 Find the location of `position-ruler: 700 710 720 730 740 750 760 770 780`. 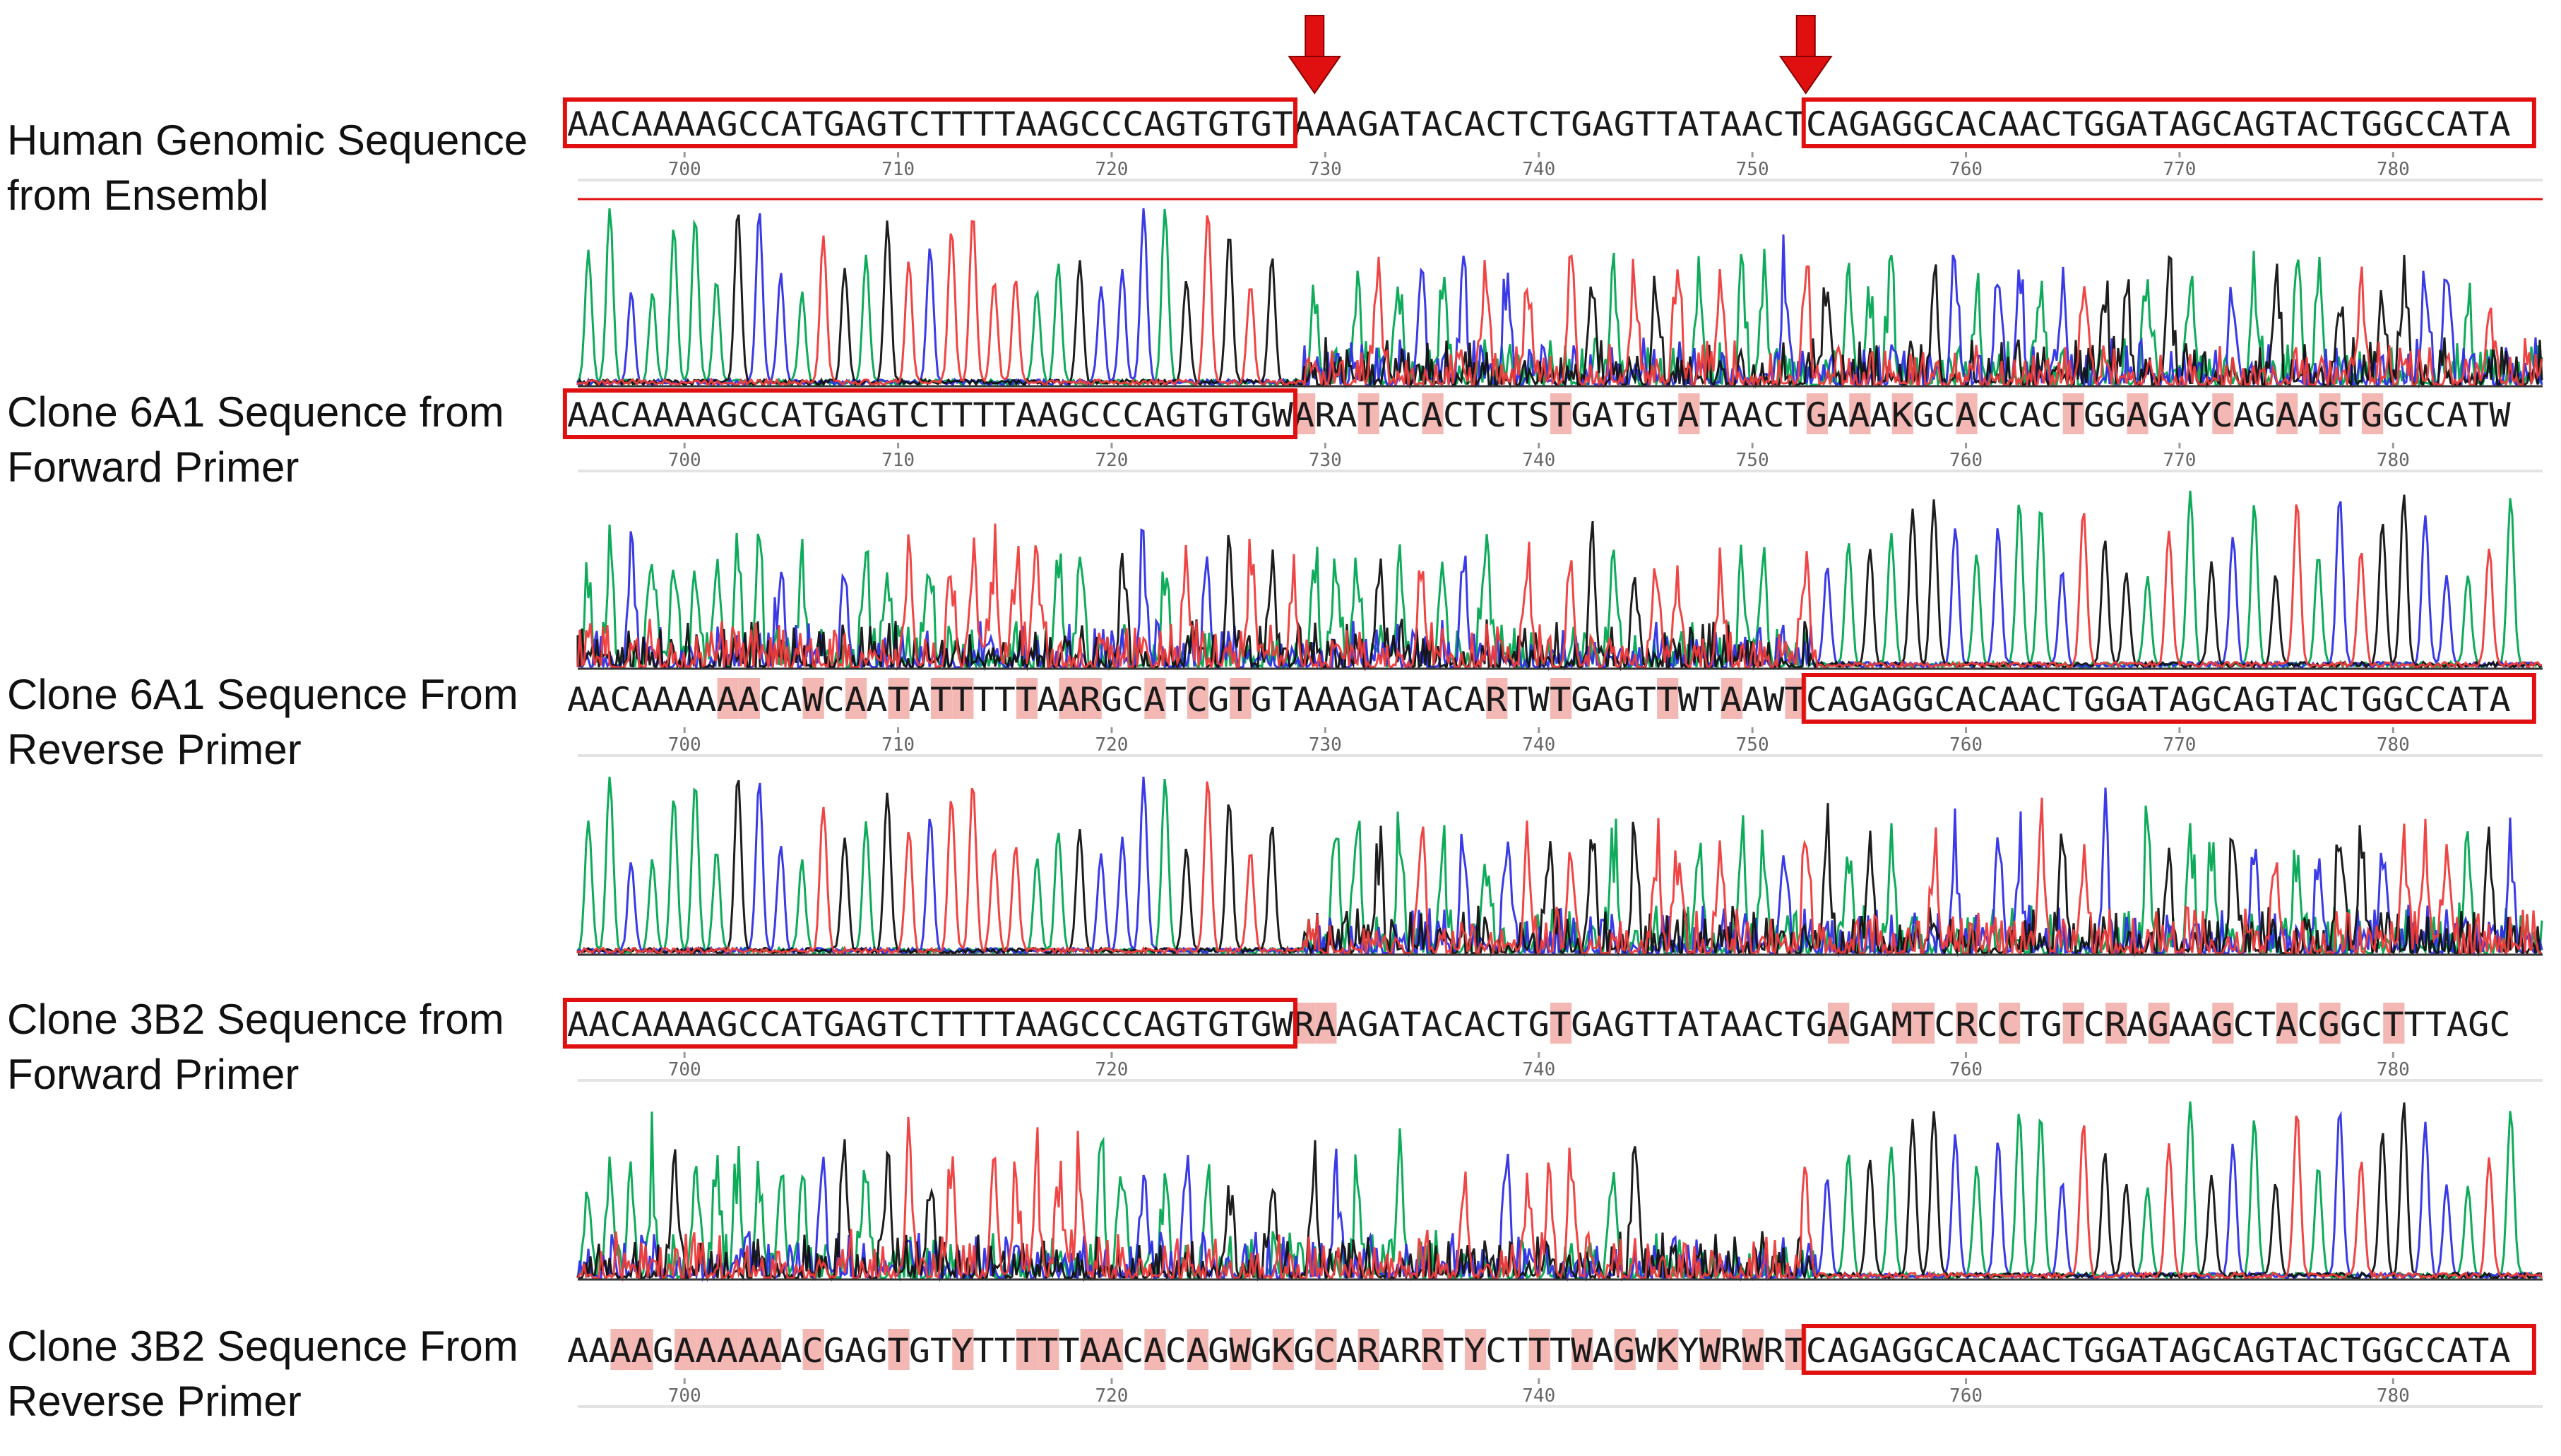

position-ruler: 700 710 720 730 740 750 760 770 780 is located at coordinates (1561, 166).